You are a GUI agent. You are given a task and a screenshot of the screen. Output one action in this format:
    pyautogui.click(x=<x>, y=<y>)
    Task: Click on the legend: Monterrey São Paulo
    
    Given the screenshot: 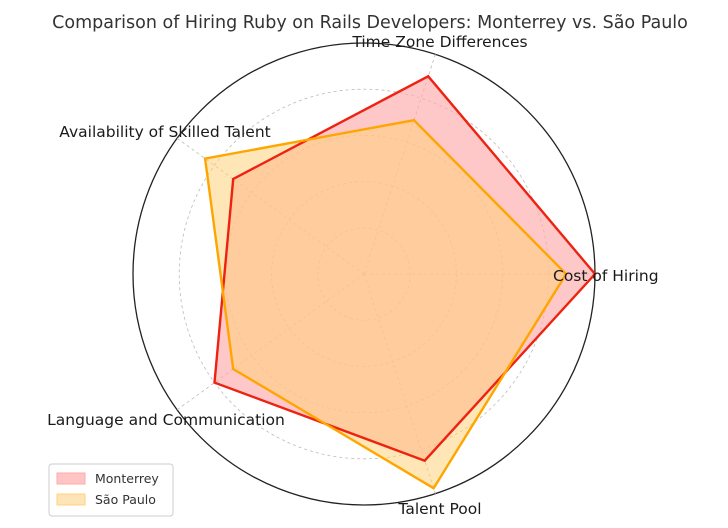 What is the action you would take?
    pyautogui.click(x=111, y=490)
    